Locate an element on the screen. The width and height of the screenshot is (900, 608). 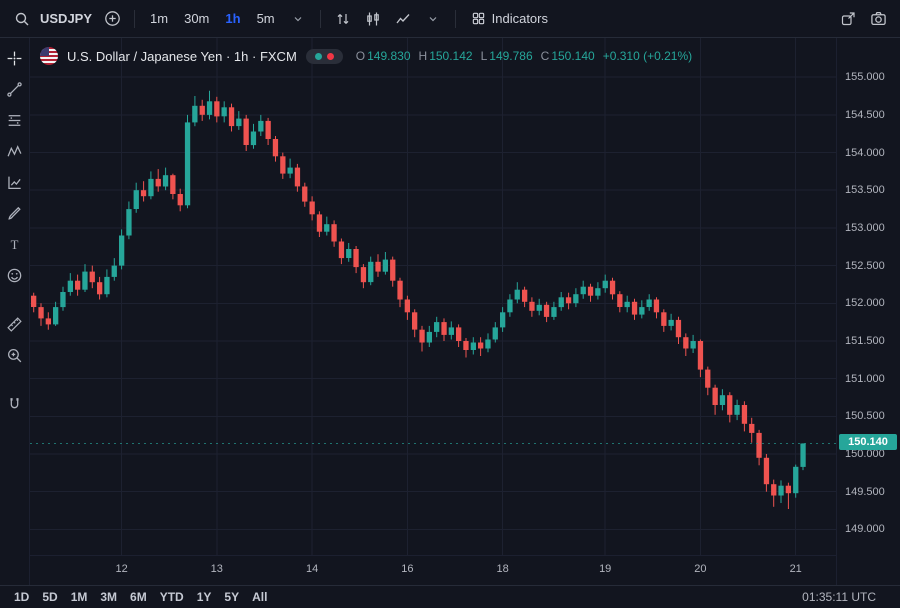
price-axis-label: 149.000 is located at coordinates (865, 529).